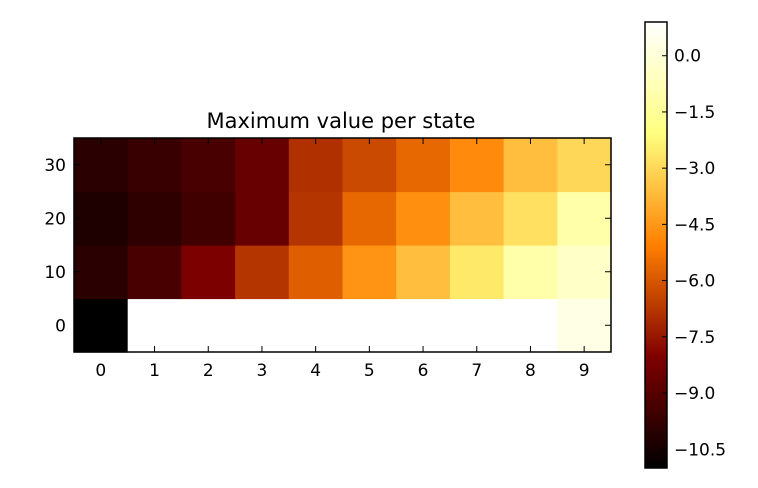 This screenshot has width=758, height=488. I want to click on colorbar-tick-label: −4.5, so click(694, 225).